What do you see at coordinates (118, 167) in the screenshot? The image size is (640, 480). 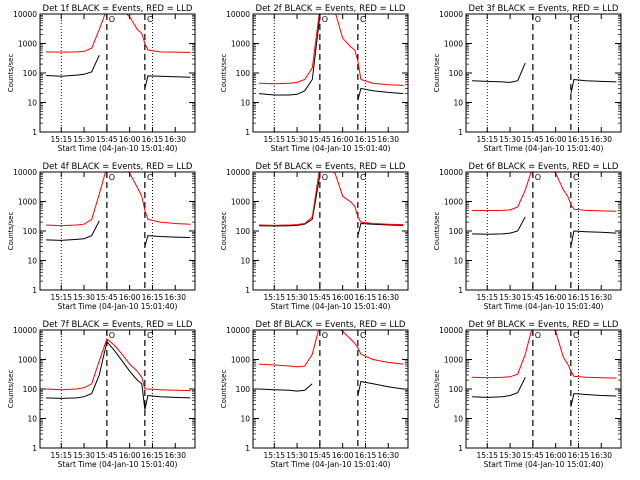 I see `chart-title: Det 4f BLACK = Events, RED = LLD` at bounding box center [118, 167].